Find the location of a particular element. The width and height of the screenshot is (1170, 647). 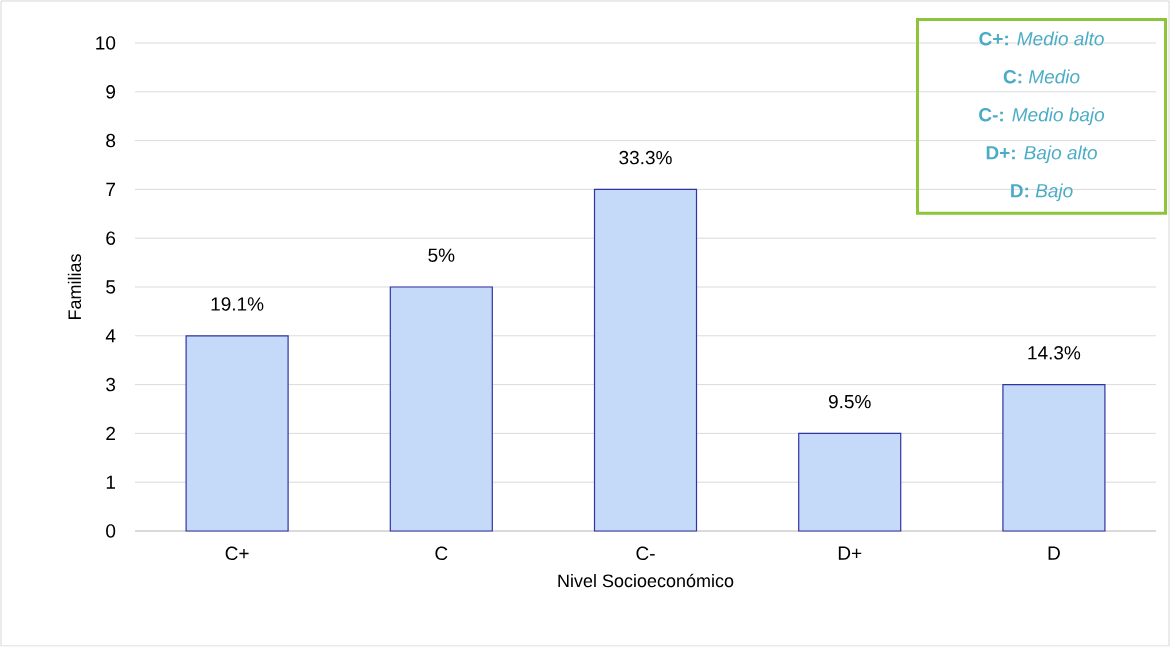

y-tick-label: 9 is located at coordinates (111, 92).